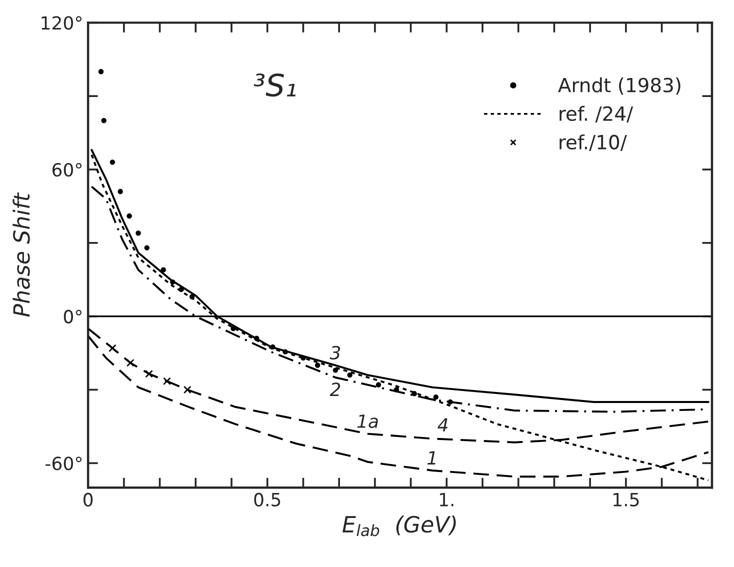 The height and width of the screenshot is (567, 734). I want to click on annotation: ³S₁, so click(275, 85).